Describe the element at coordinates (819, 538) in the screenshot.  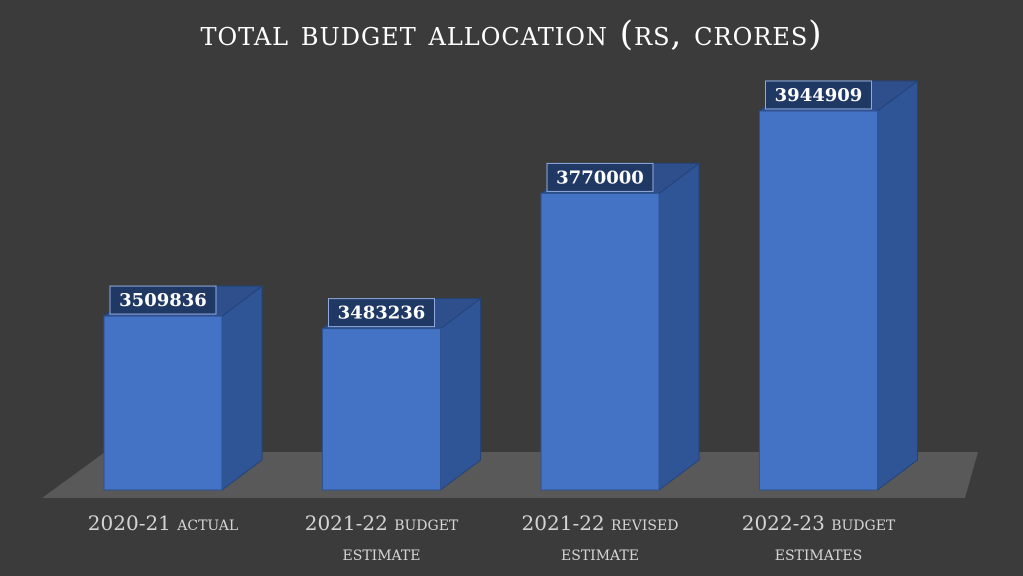
I see `x-tick-label: 2022-23 BUDGET ESTIMATES` at that location.